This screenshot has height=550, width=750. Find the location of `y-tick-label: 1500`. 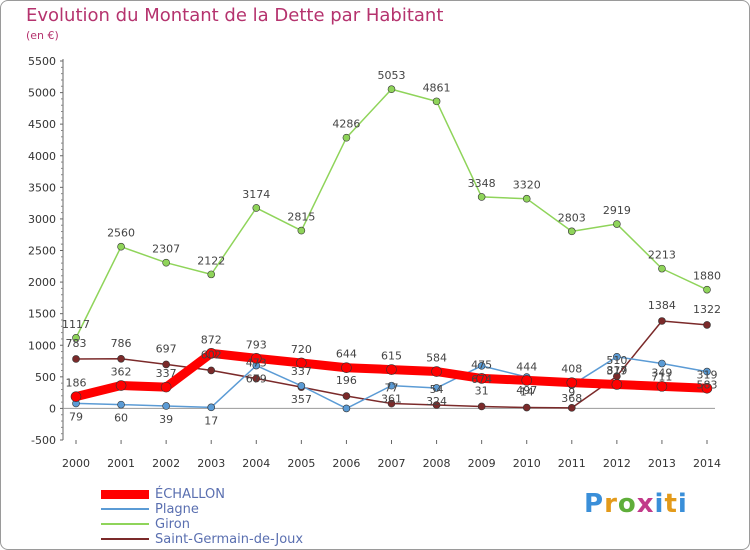

y-tick-label: 1500 is located at coordinates (42, 314).